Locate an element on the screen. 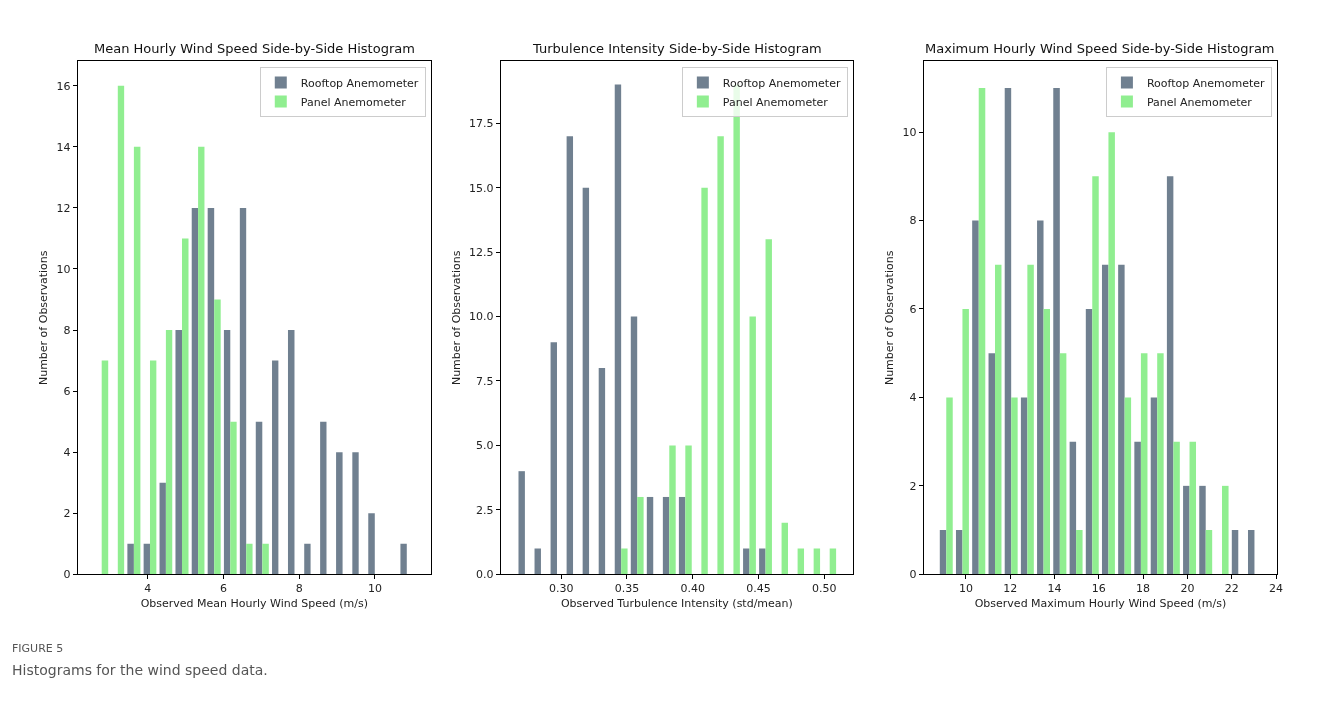 This screenshot has width=1319, height=709. x-tick-label: 0.30 is located at coordinates (561, 589).